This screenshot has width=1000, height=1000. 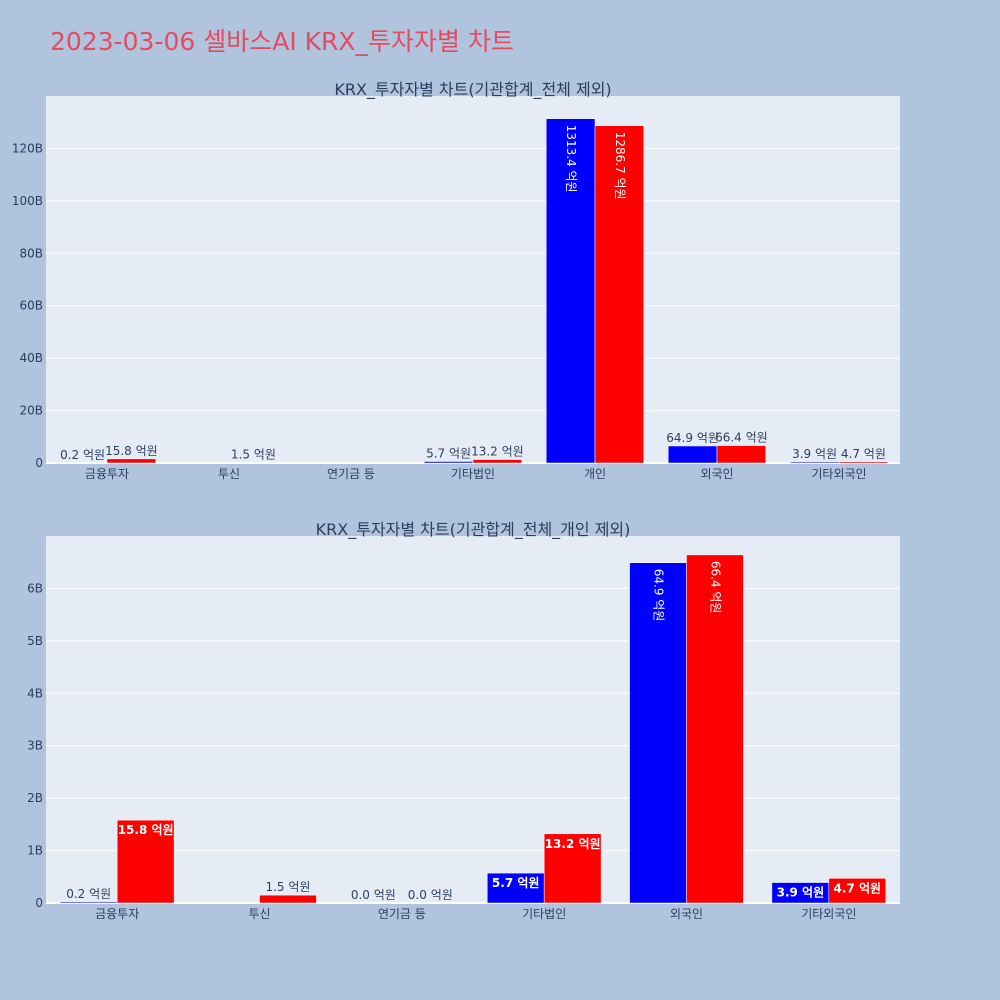 I want to click on chart1-x-tick-label: 기타외국인, so click(x=838, y=474).